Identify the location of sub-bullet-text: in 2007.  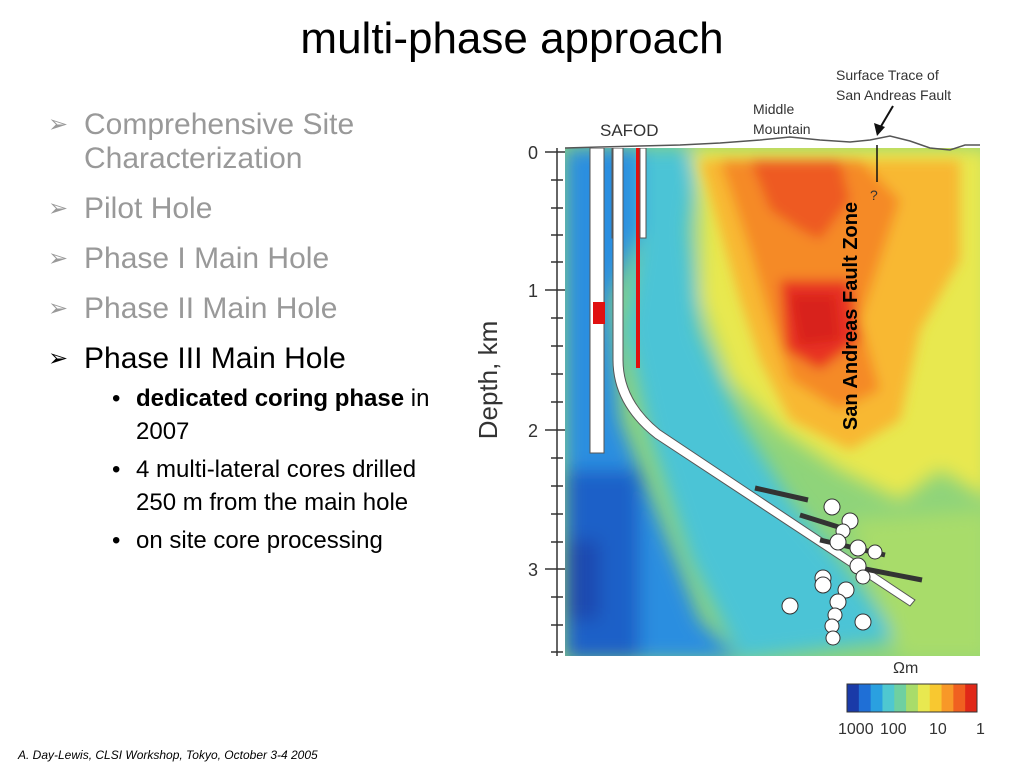
(283, 415).